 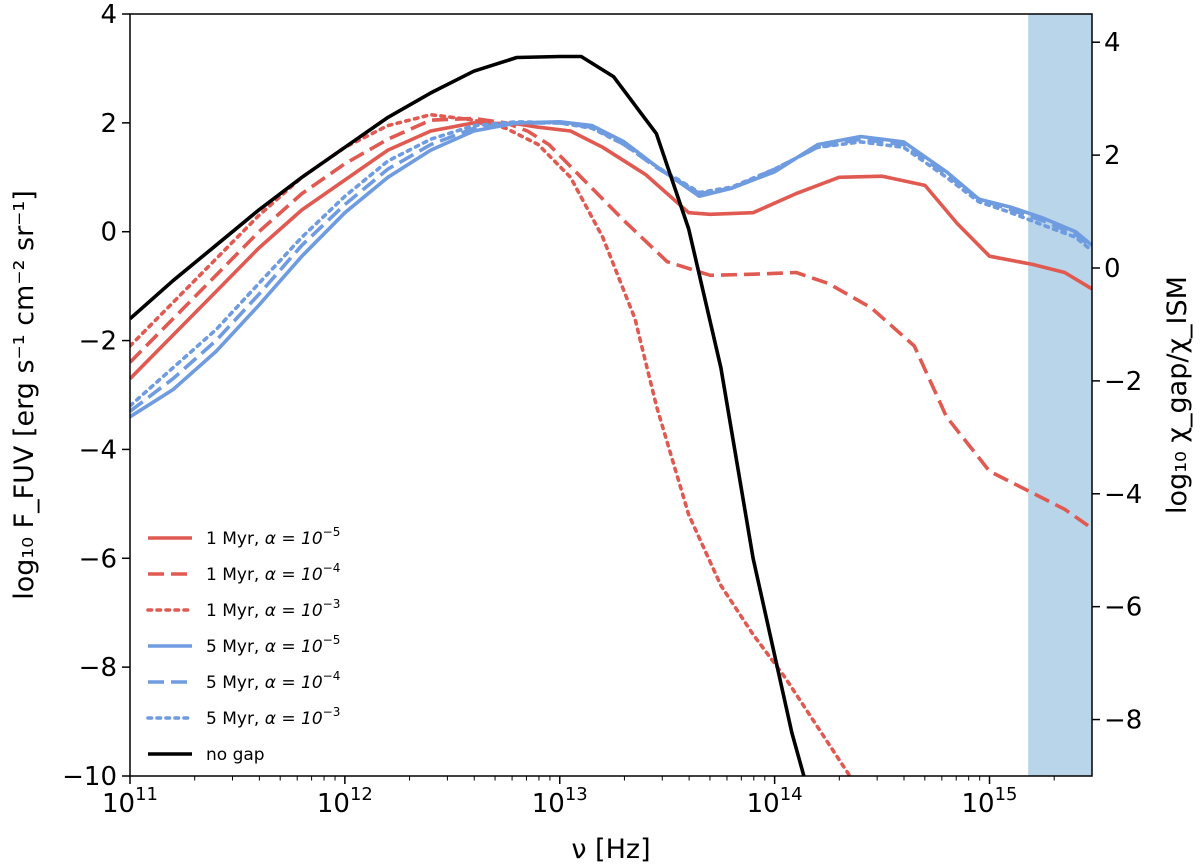 What do you see at coordinates (1112, 156) in the screenshot?
I see `y-right-tick-label: 2` at bounding box center [1112, 156].